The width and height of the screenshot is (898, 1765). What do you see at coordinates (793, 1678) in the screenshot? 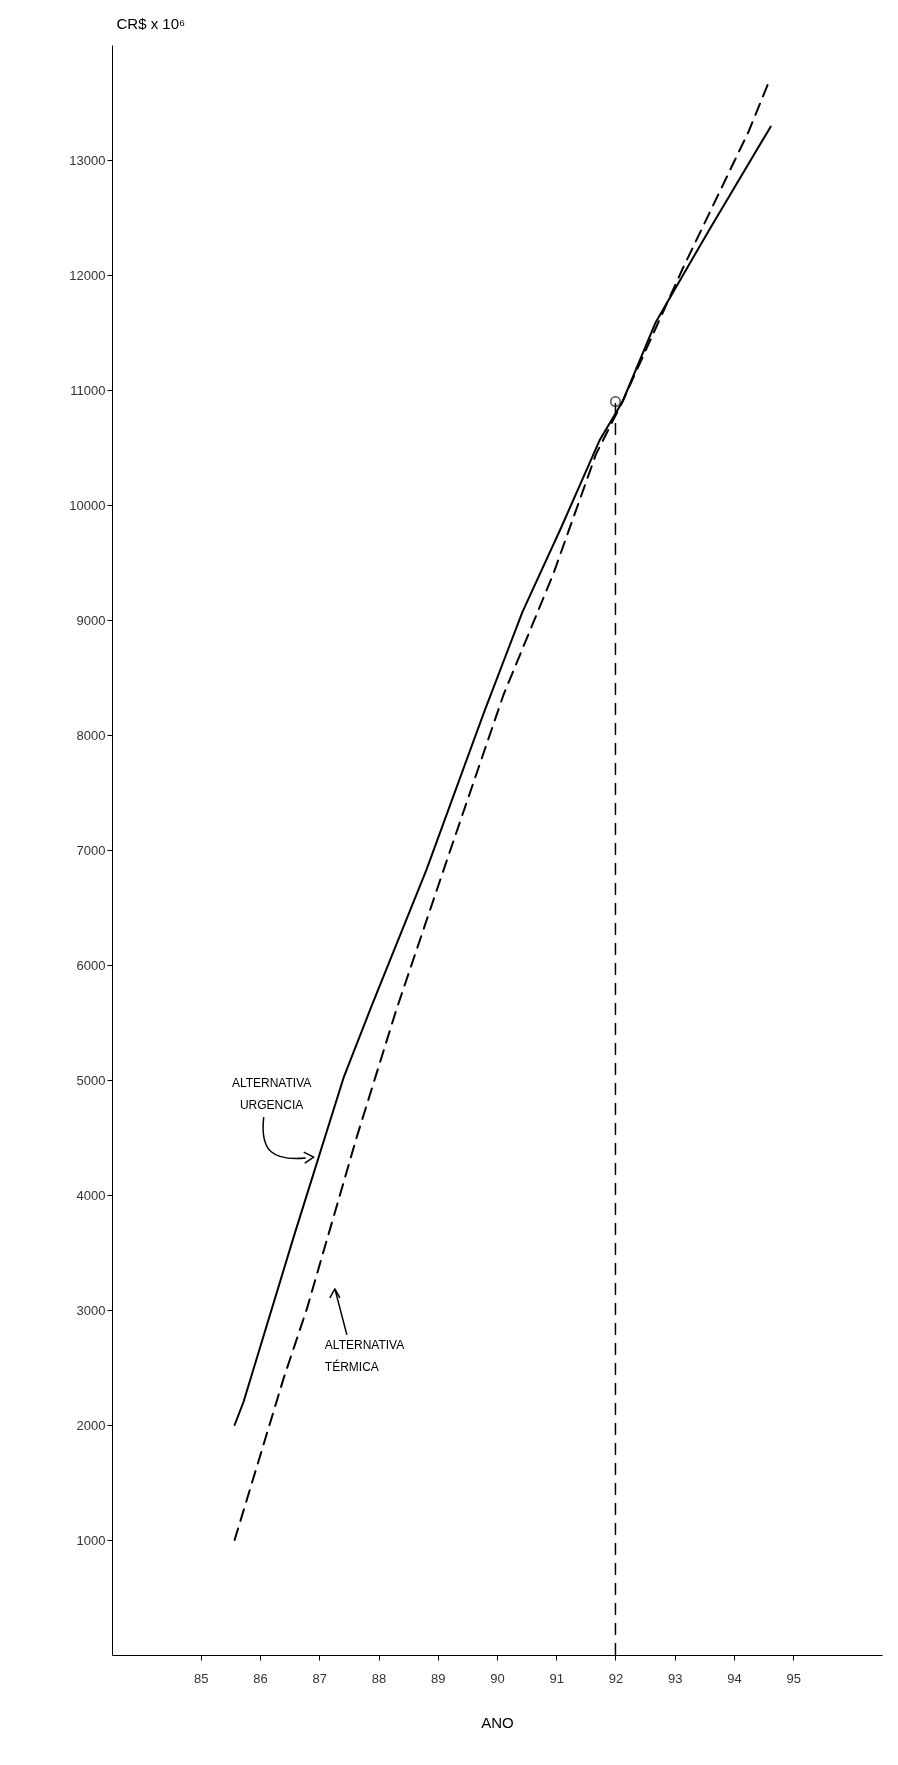
I see `x-tick-label: 95` at bounding box center [793, 1678].